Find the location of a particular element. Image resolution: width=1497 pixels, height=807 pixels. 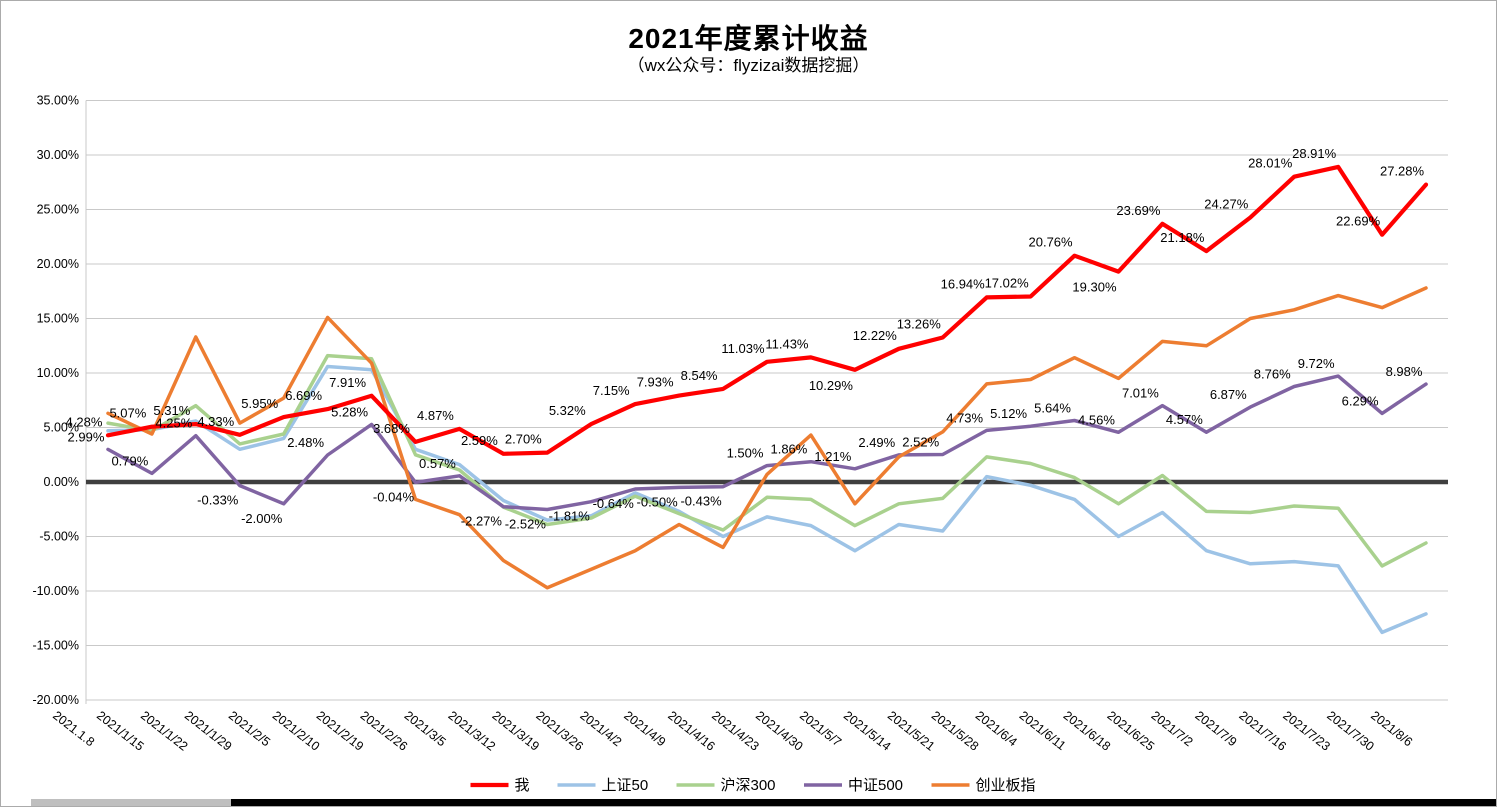

data-label-我: 11.43% is located at coordinates (787, 343).